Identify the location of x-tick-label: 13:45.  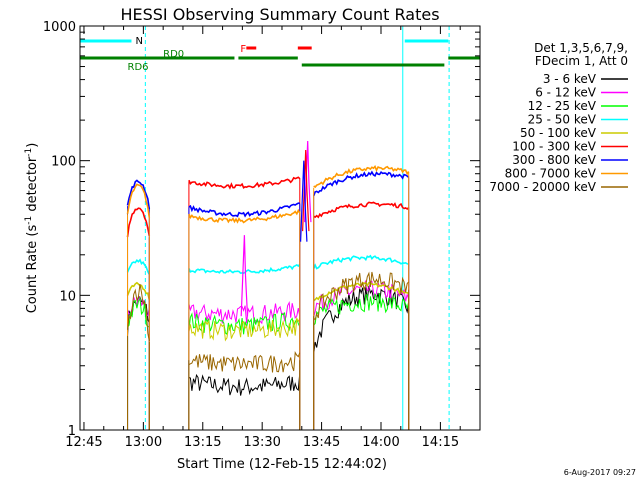
(321, 442).